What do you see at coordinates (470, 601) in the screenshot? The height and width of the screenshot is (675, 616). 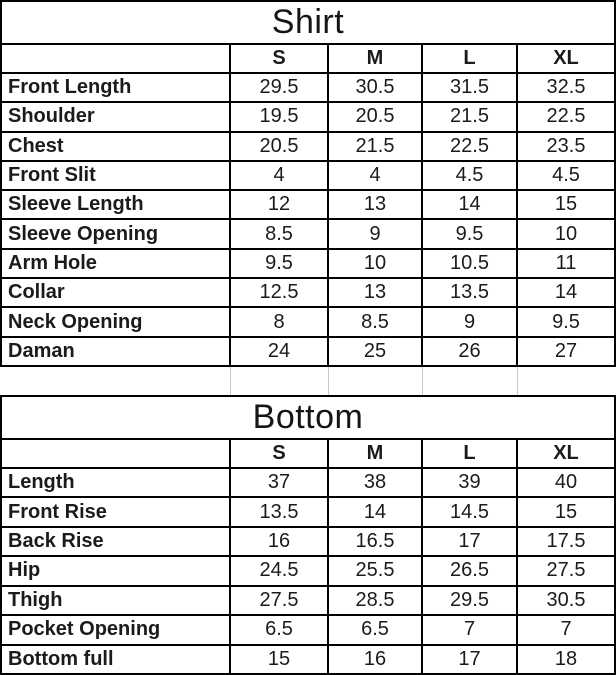 I see `bottom-cell-thigh-l: 29.5` at bounding box center [470, 601].